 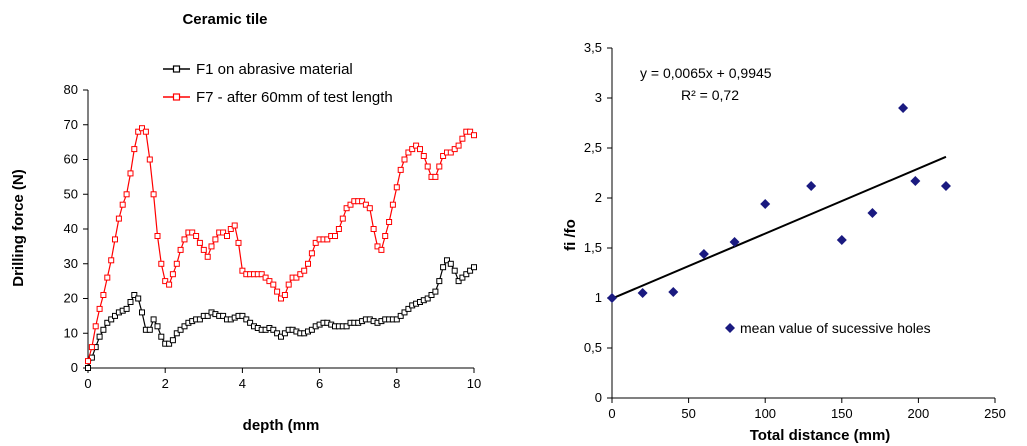 I want to click on chart-left-title: Ceramic tile, so click(x=224, y=19).